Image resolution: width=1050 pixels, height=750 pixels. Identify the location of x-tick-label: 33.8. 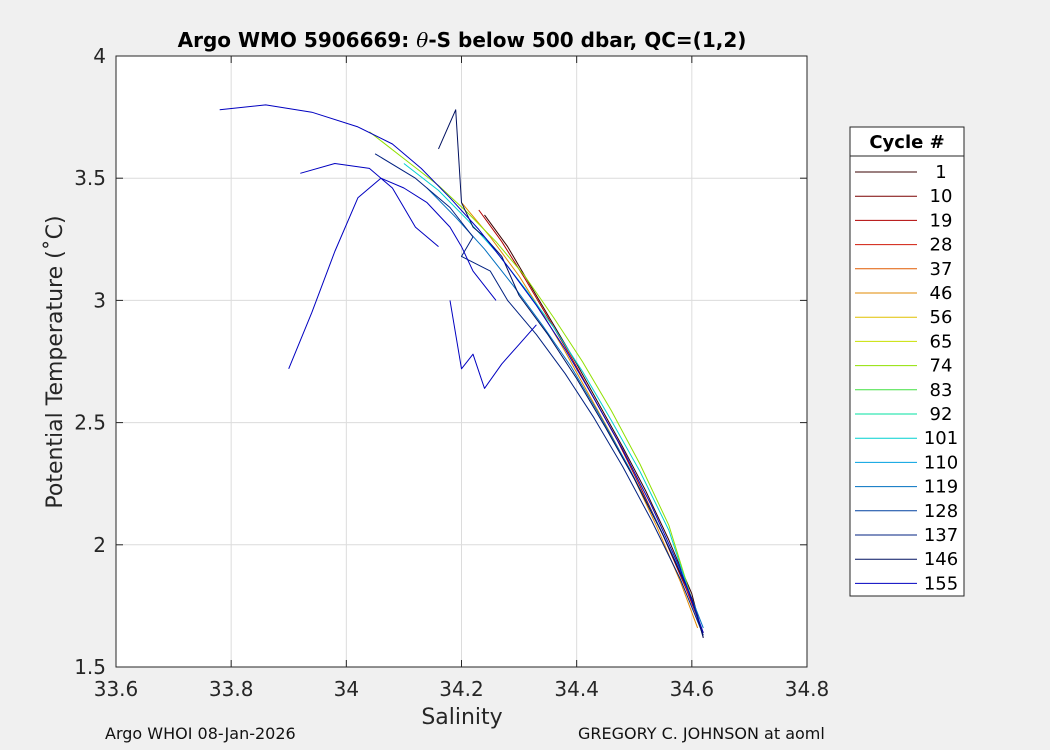
(231, 689).